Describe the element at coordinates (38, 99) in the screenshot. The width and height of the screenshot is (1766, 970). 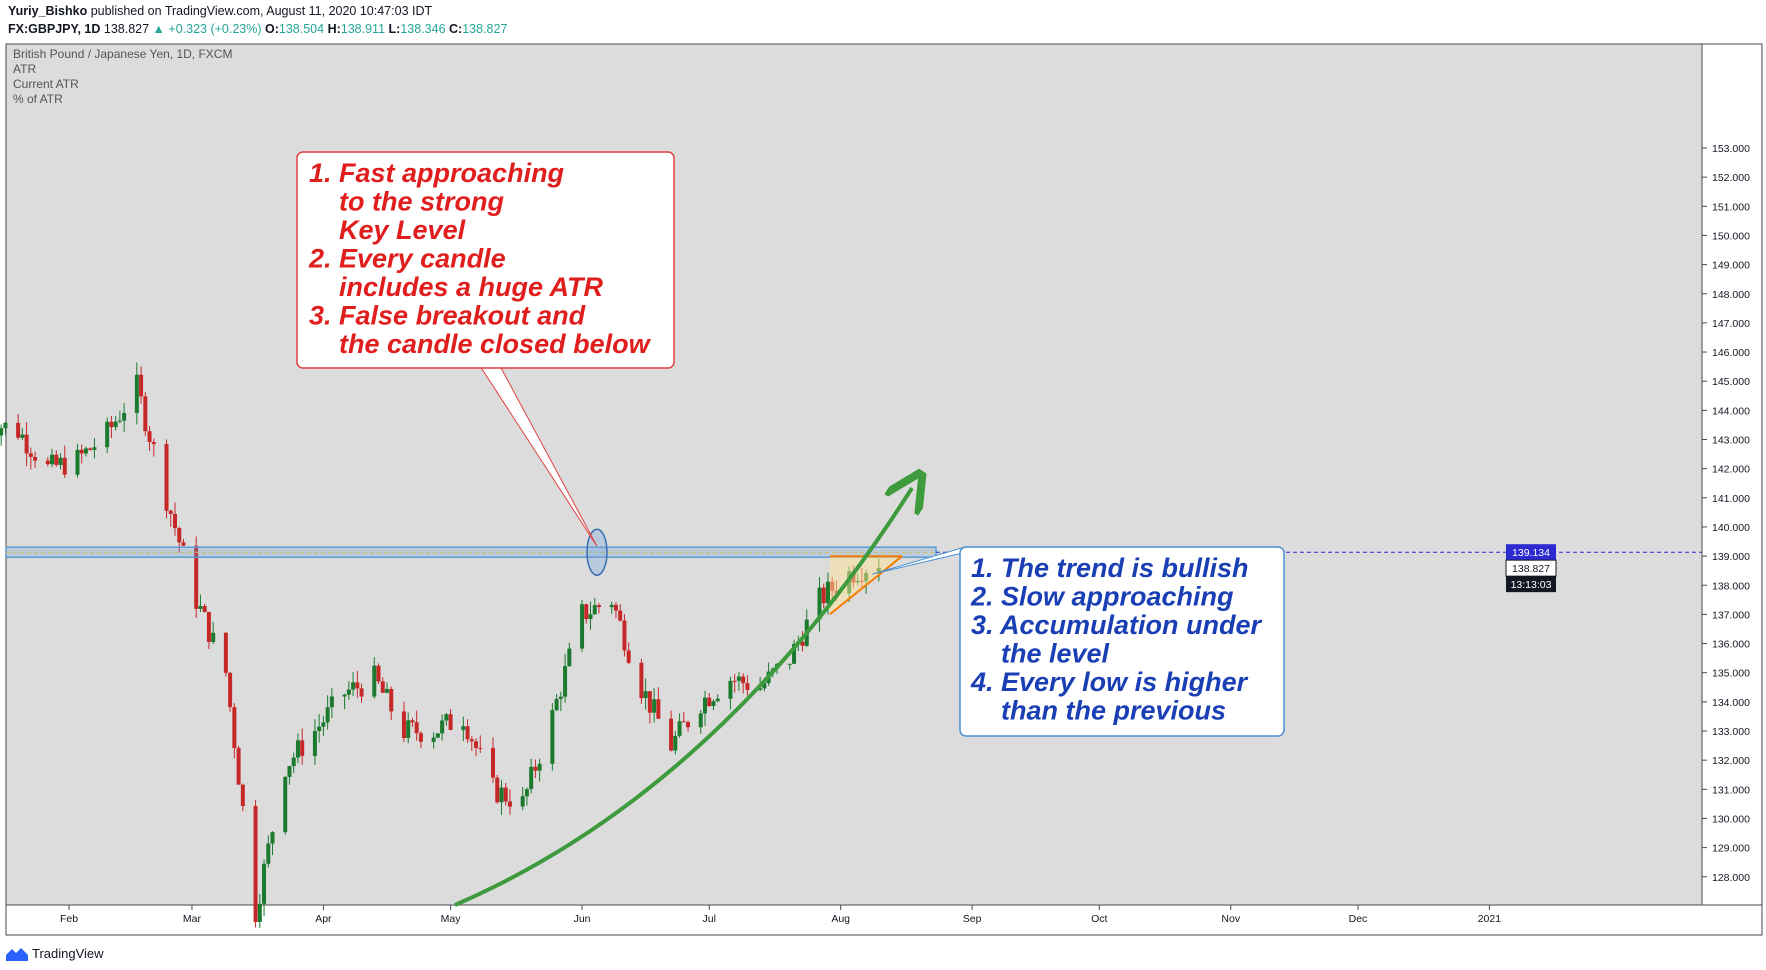
I see `legend-line: % of ATR` at that location.